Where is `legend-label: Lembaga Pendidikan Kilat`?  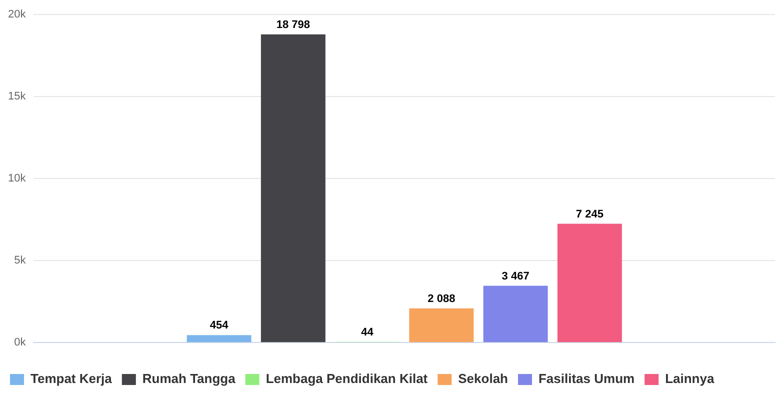 legend-label: Lembaga Pendidikan Kilat is located at coordinates (347, 378).